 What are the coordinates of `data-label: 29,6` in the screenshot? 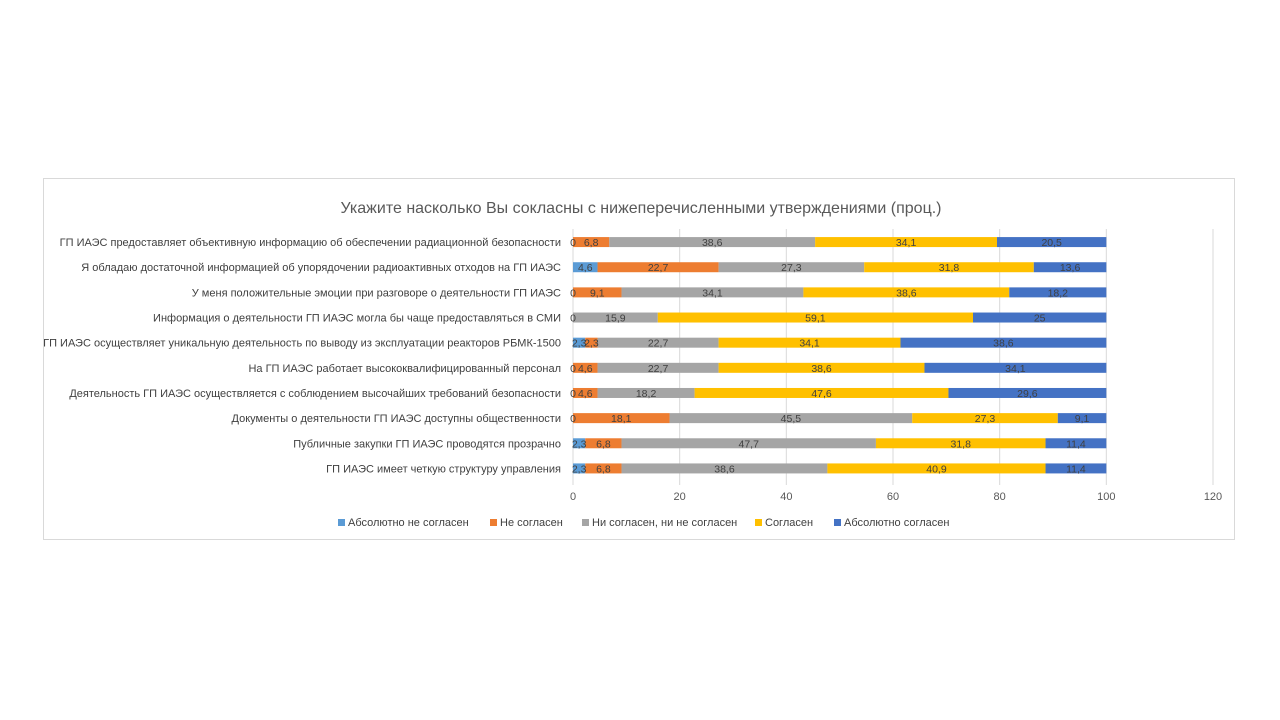 It's located at (1027, 394).